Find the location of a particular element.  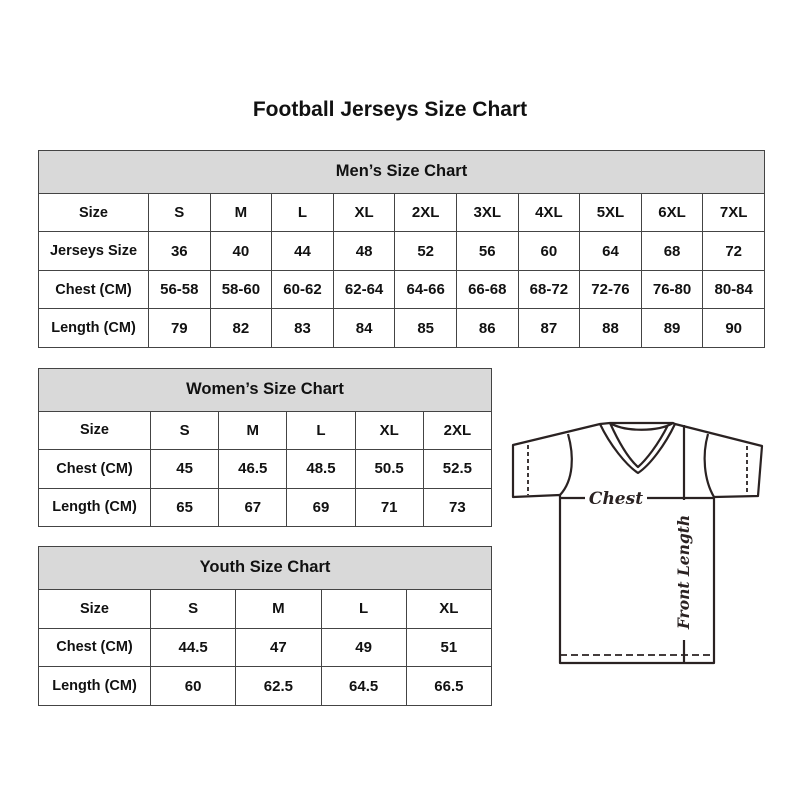

table-cell: 62.5 is located at coordinates (278, 686).